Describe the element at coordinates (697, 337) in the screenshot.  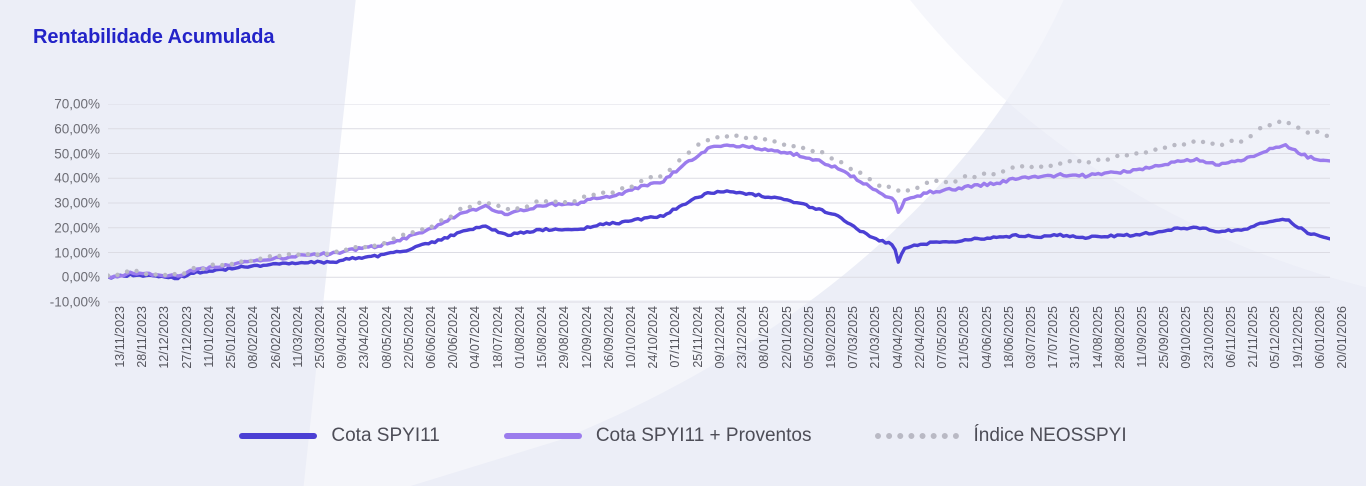
I see `x-axis-tick-label: 25/11/2024` at that location.